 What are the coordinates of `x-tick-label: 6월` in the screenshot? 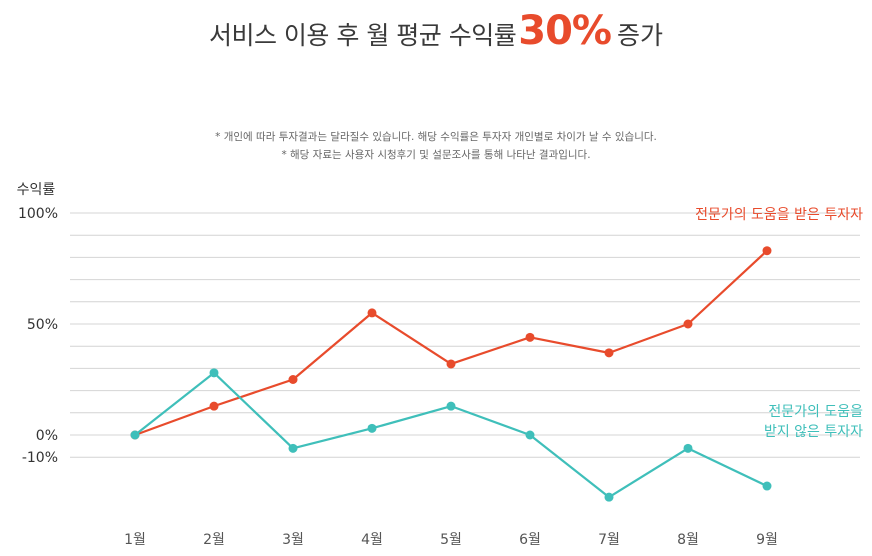 It's located at (530, 540).